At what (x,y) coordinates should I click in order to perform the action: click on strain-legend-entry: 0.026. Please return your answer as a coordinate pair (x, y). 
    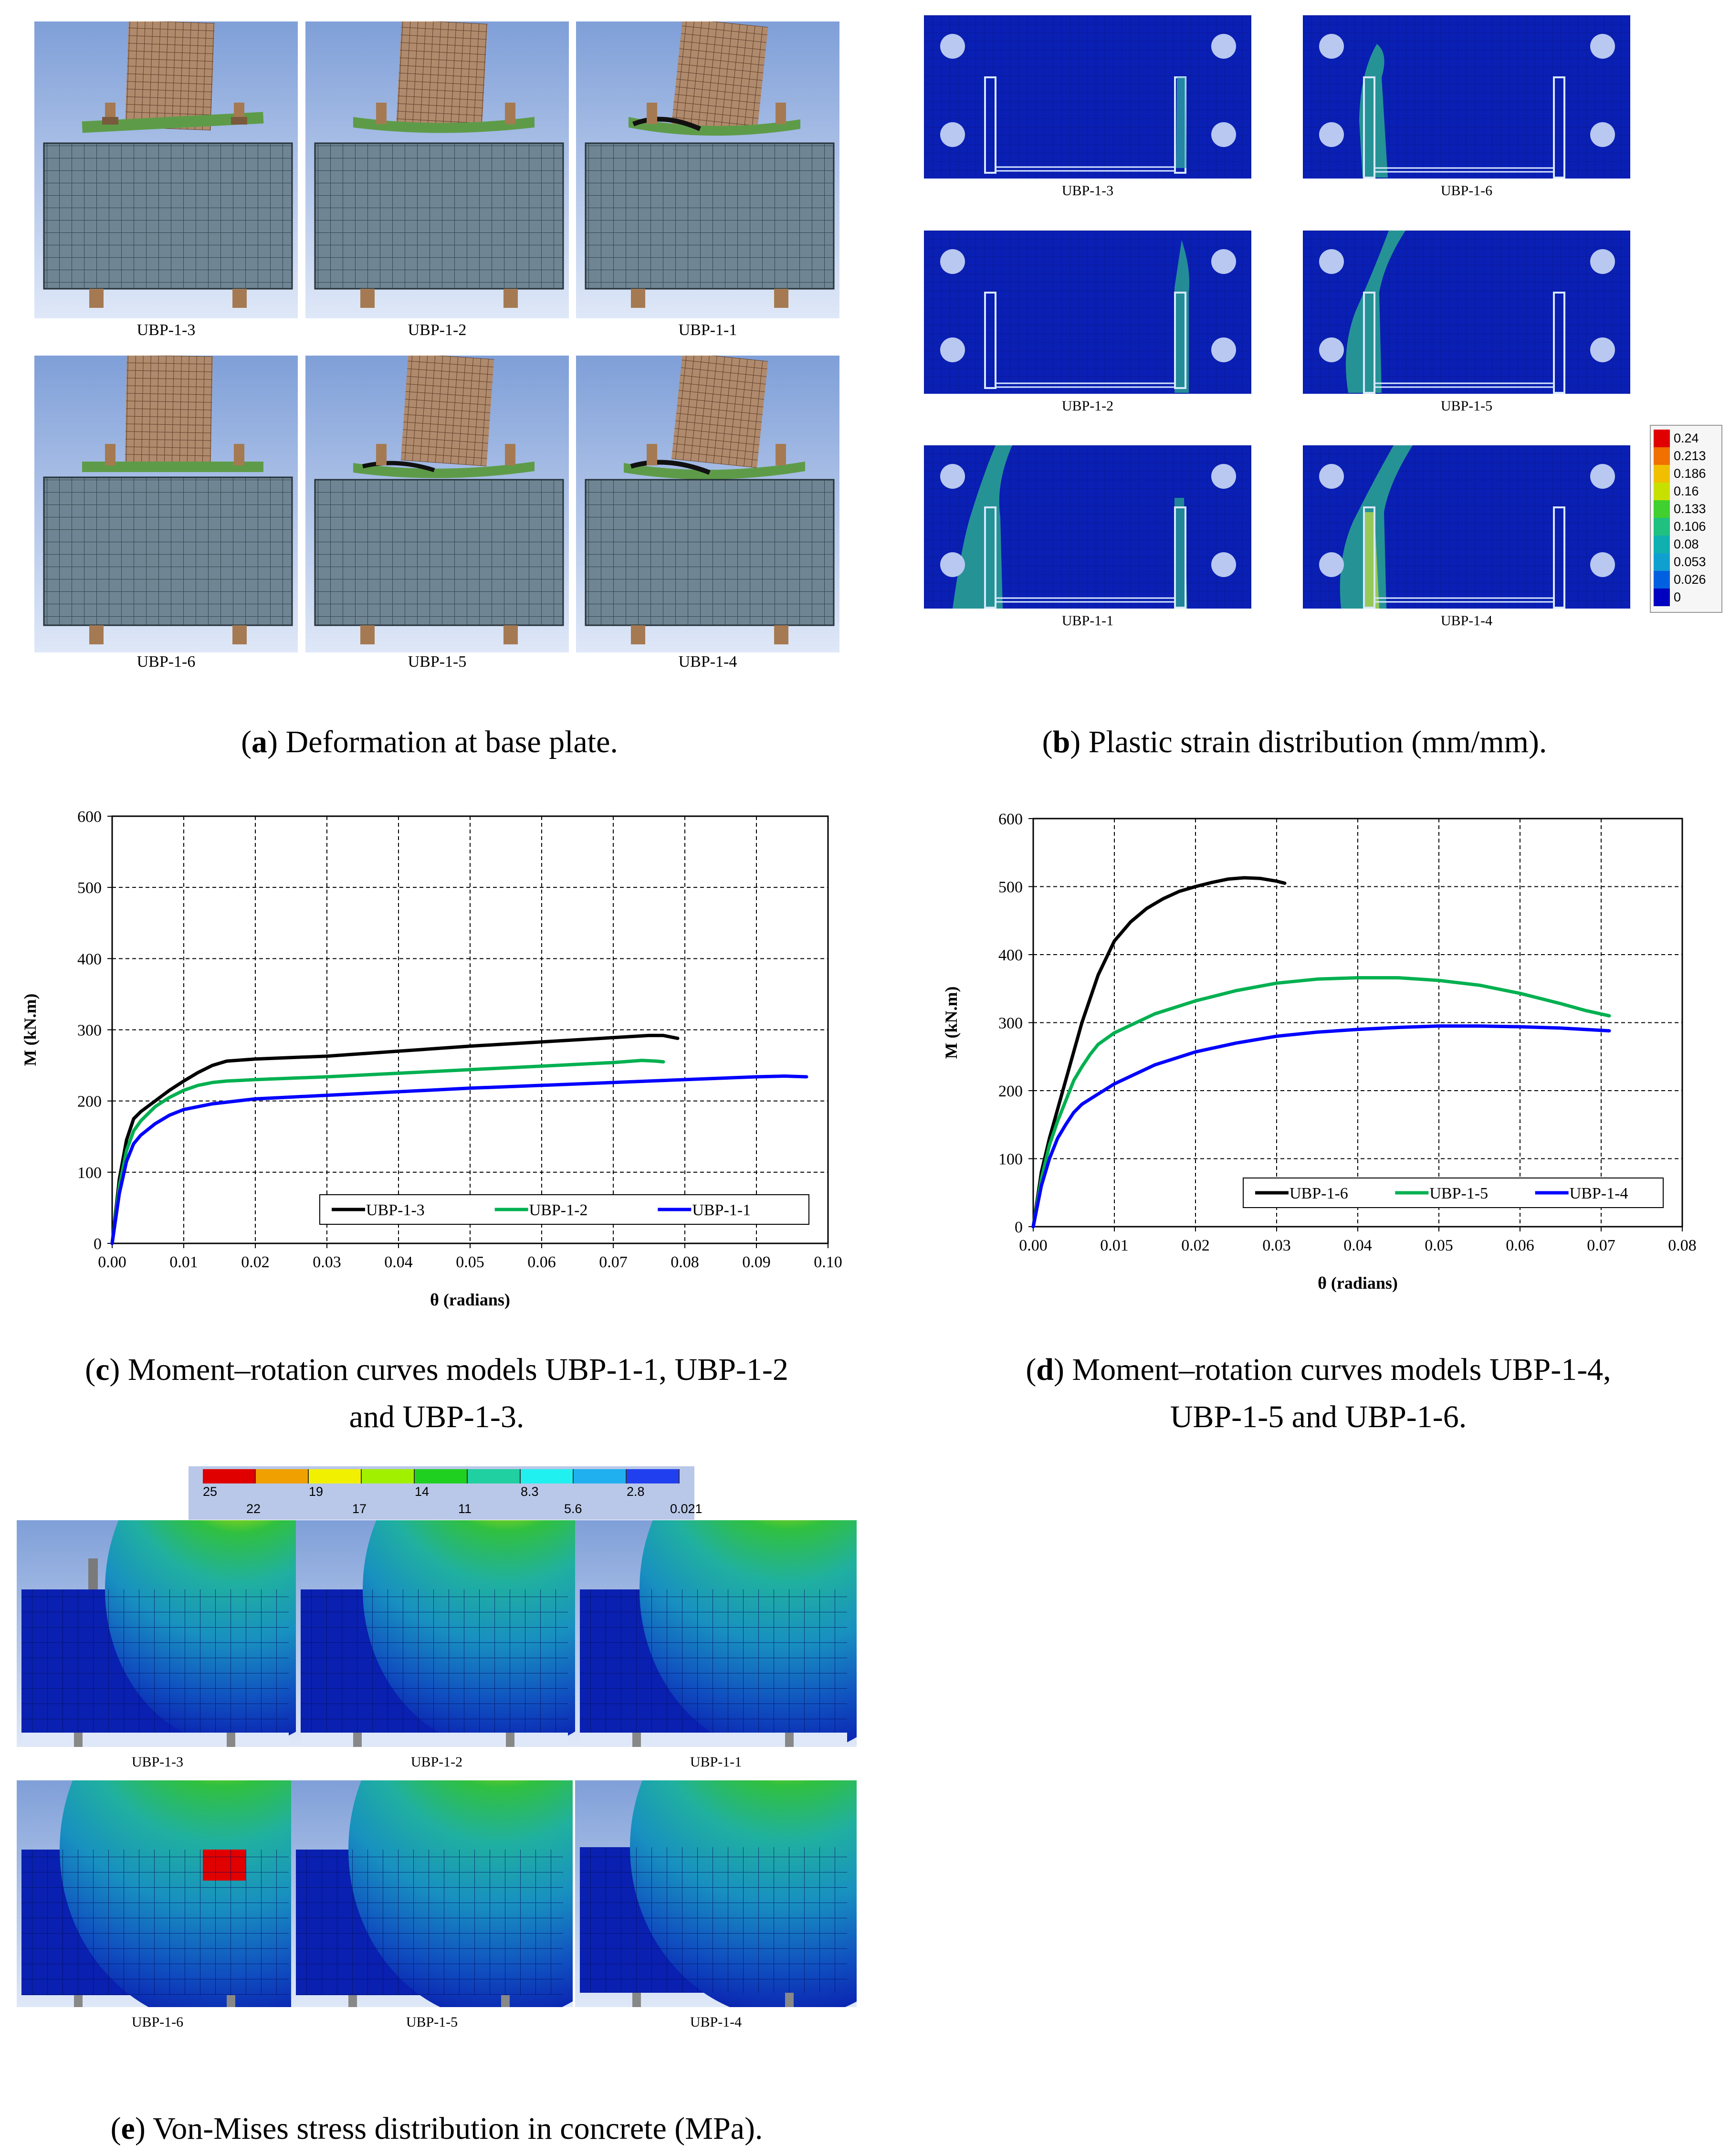
    Looking at the image, I should click on (1680, 580).